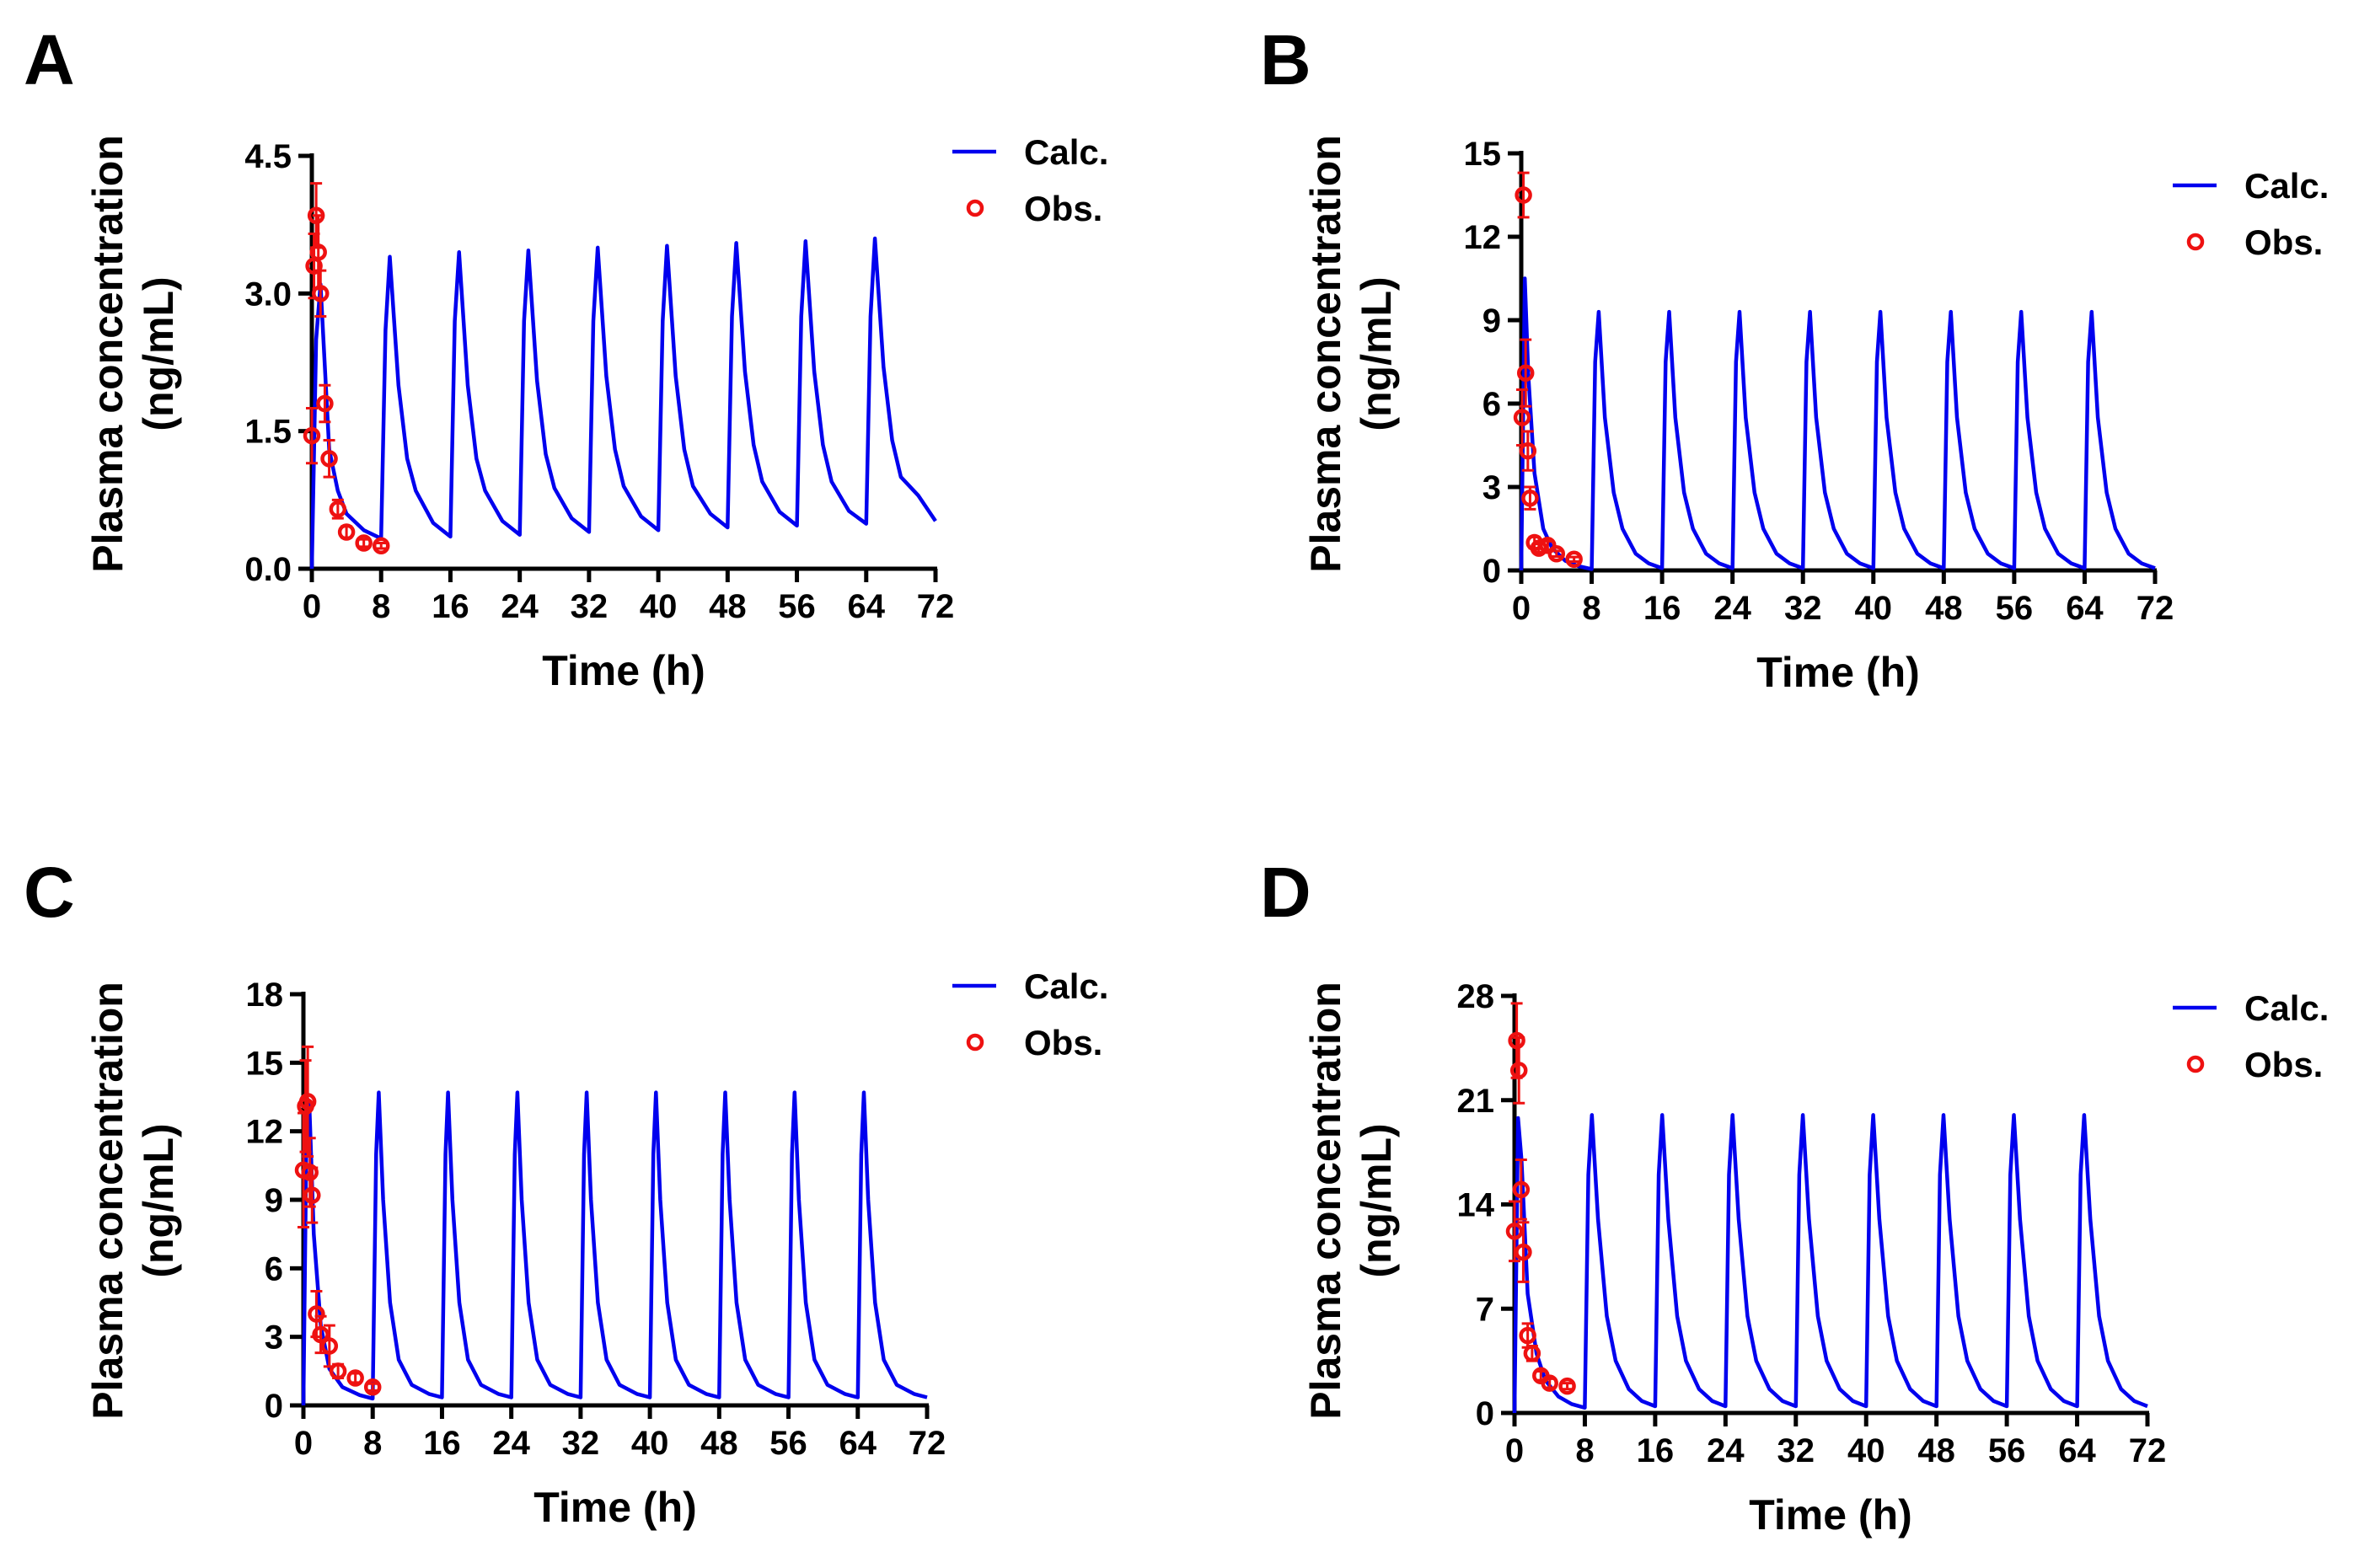 This screenshot has width=2359, height=1568. What do you see at coordinates (1485, 1309) in the screenshot?
I see `y-tick-label: 7` at bounding box center [1485, 1309].